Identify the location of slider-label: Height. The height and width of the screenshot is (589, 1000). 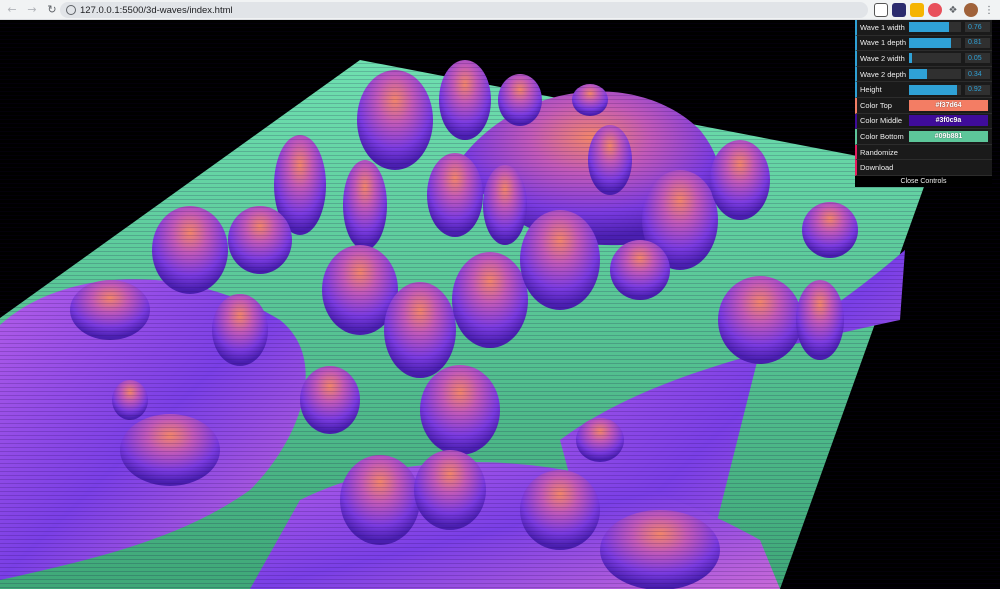
(871, 90).